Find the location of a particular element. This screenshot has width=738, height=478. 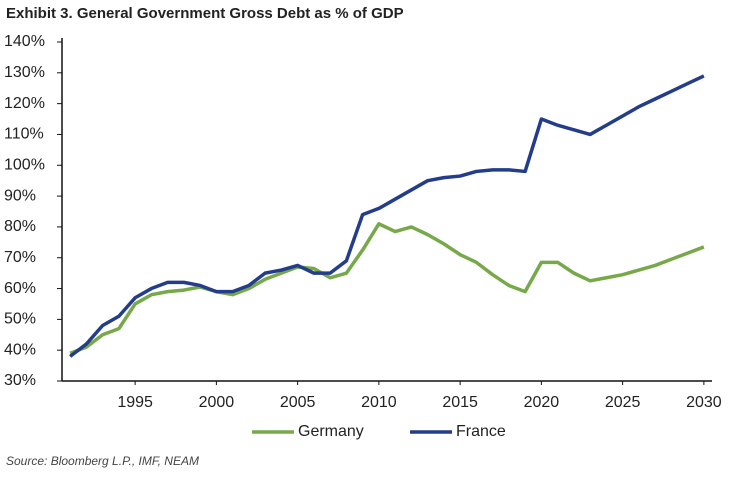

y-tick-label: 50% is located at coordinates (20, 319).